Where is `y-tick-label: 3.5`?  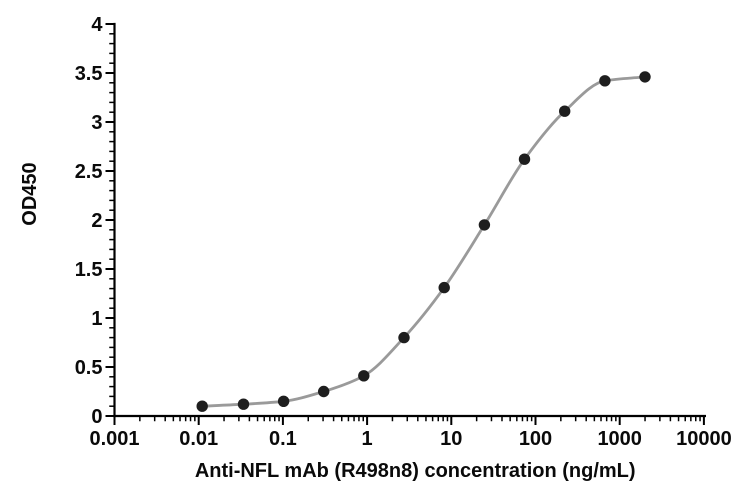
y-tick-label: 3.5 is located at coordinates (89, 74).